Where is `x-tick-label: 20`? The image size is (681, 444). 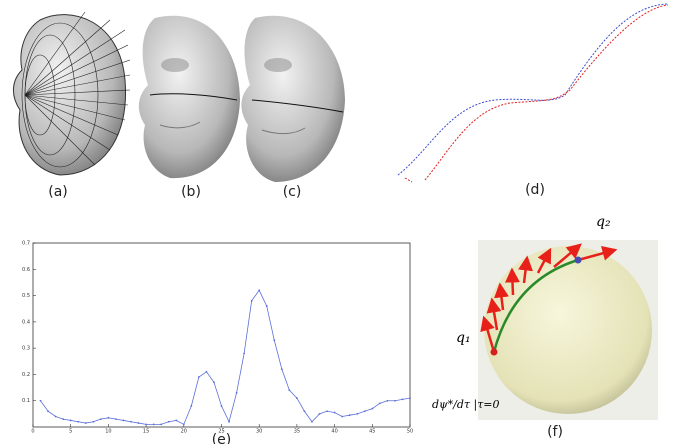 x-tick-label: 20 is located at coordinates (184, 432).